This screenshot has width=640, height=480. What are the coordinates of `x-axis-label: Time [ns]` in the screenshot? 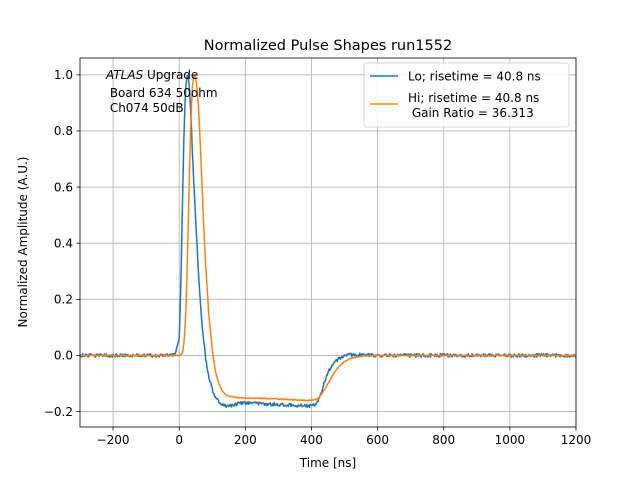 It's located at (327, 463).